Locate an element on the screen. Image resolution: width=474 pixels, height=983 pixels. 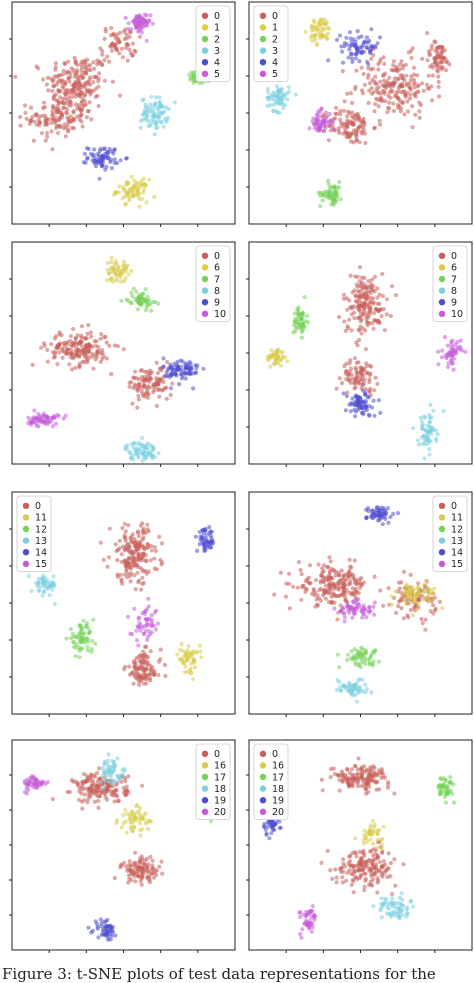
legend-label-11: 11 is located at coordinates (457, 518).